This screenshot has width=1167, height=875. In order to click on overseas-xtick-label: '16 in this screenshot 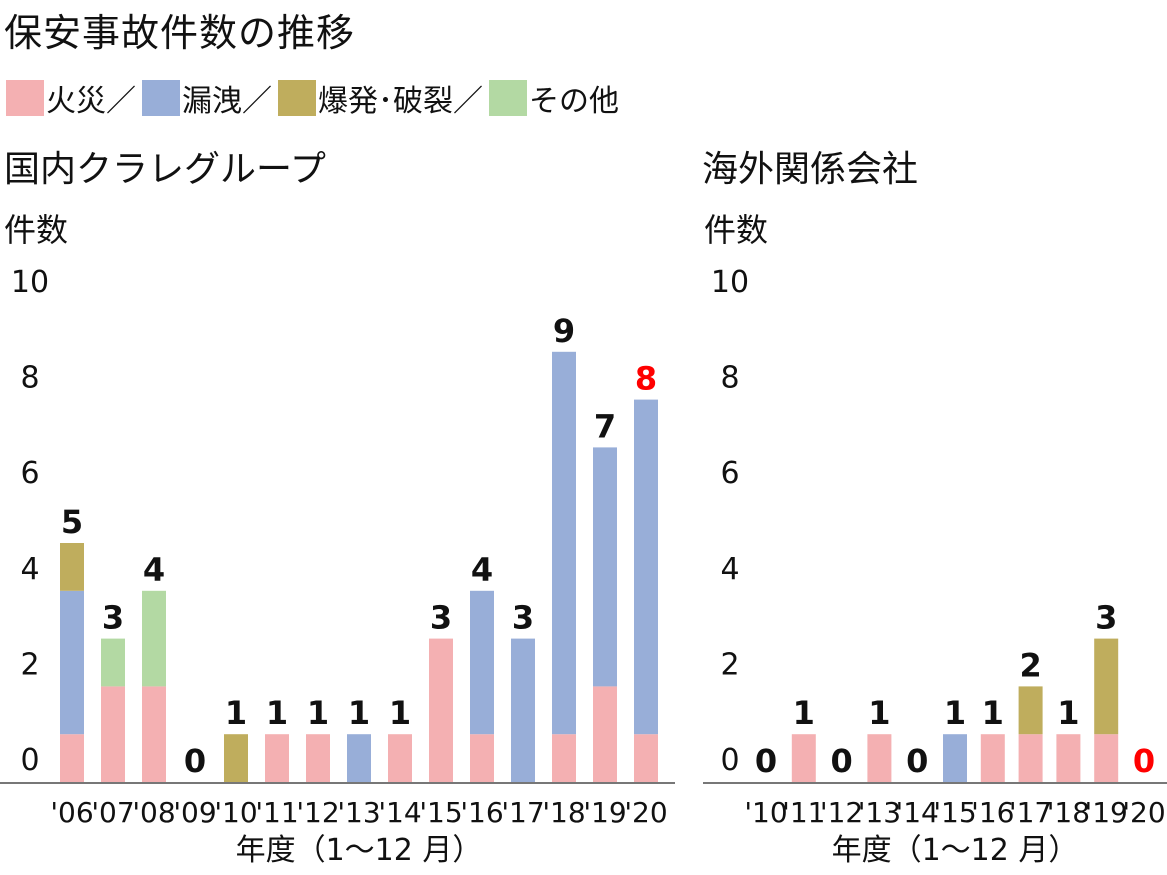, I will do `click(992, 812)`.